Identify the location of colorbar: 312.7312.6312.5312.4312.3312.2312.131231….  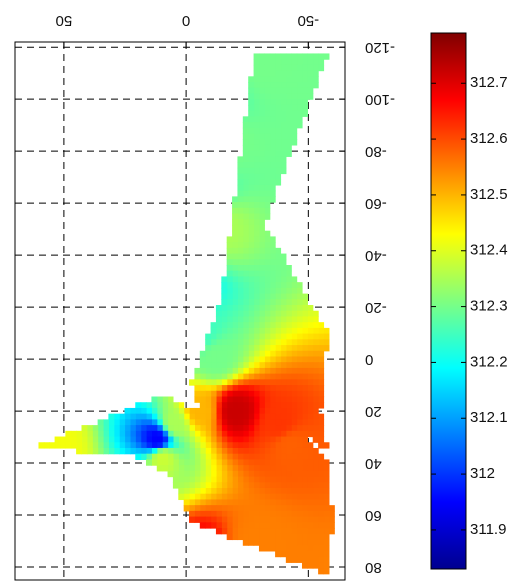
(469, 301).